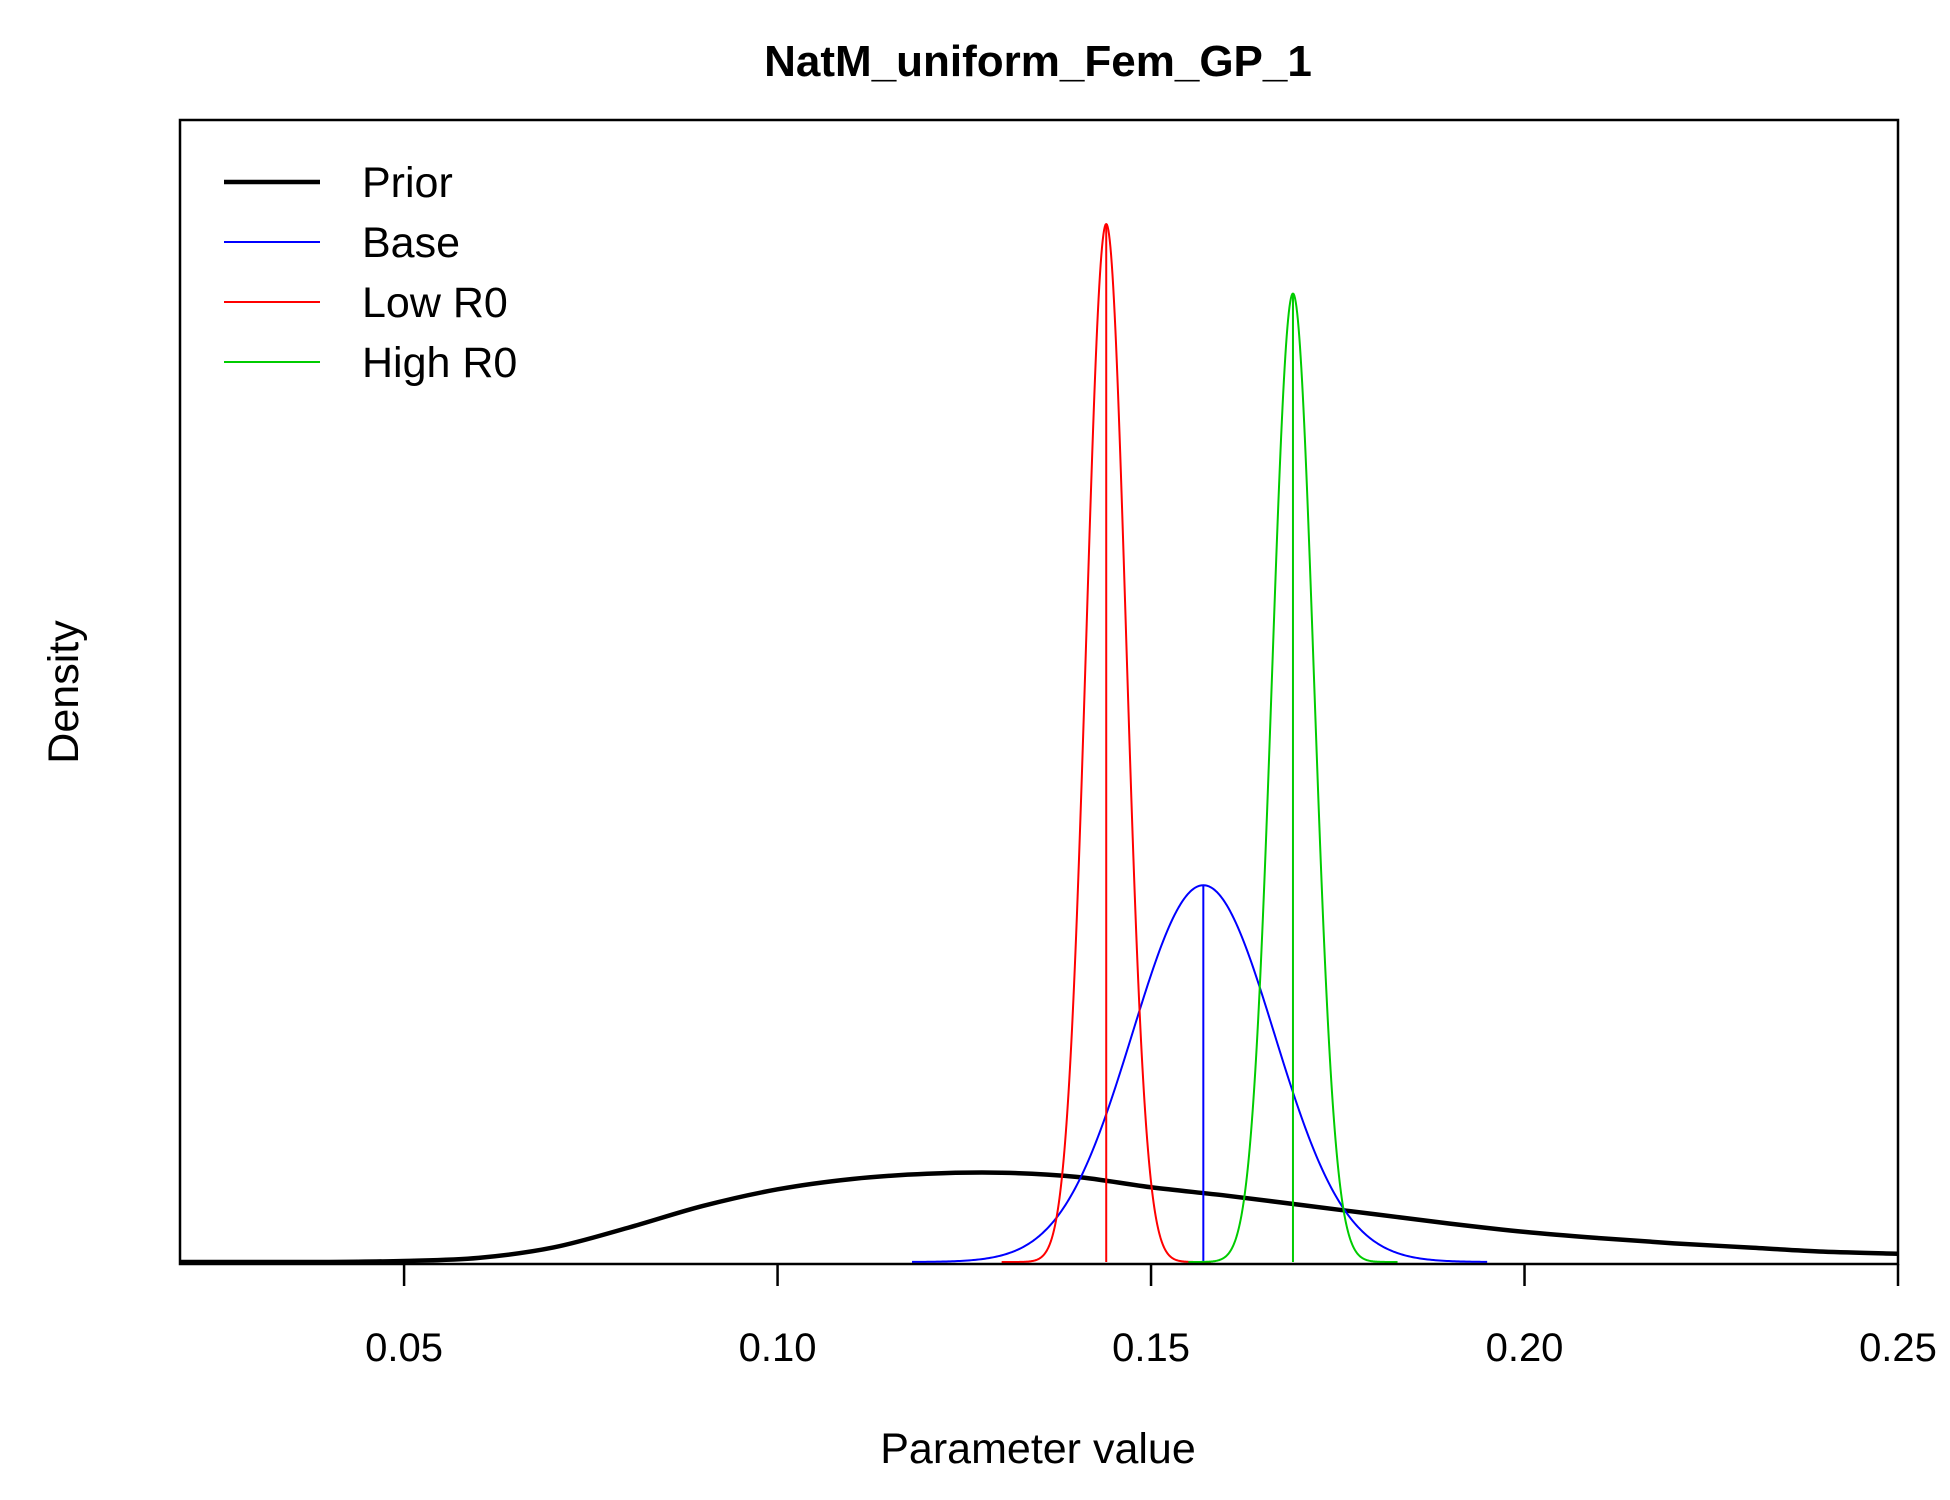 Image resolution: width=1950 pixels, height=1500 pixels. Describe the element at coordinates (1151, 1348) in the screenshot. I see `x-tick-label: 0.15` at that location.